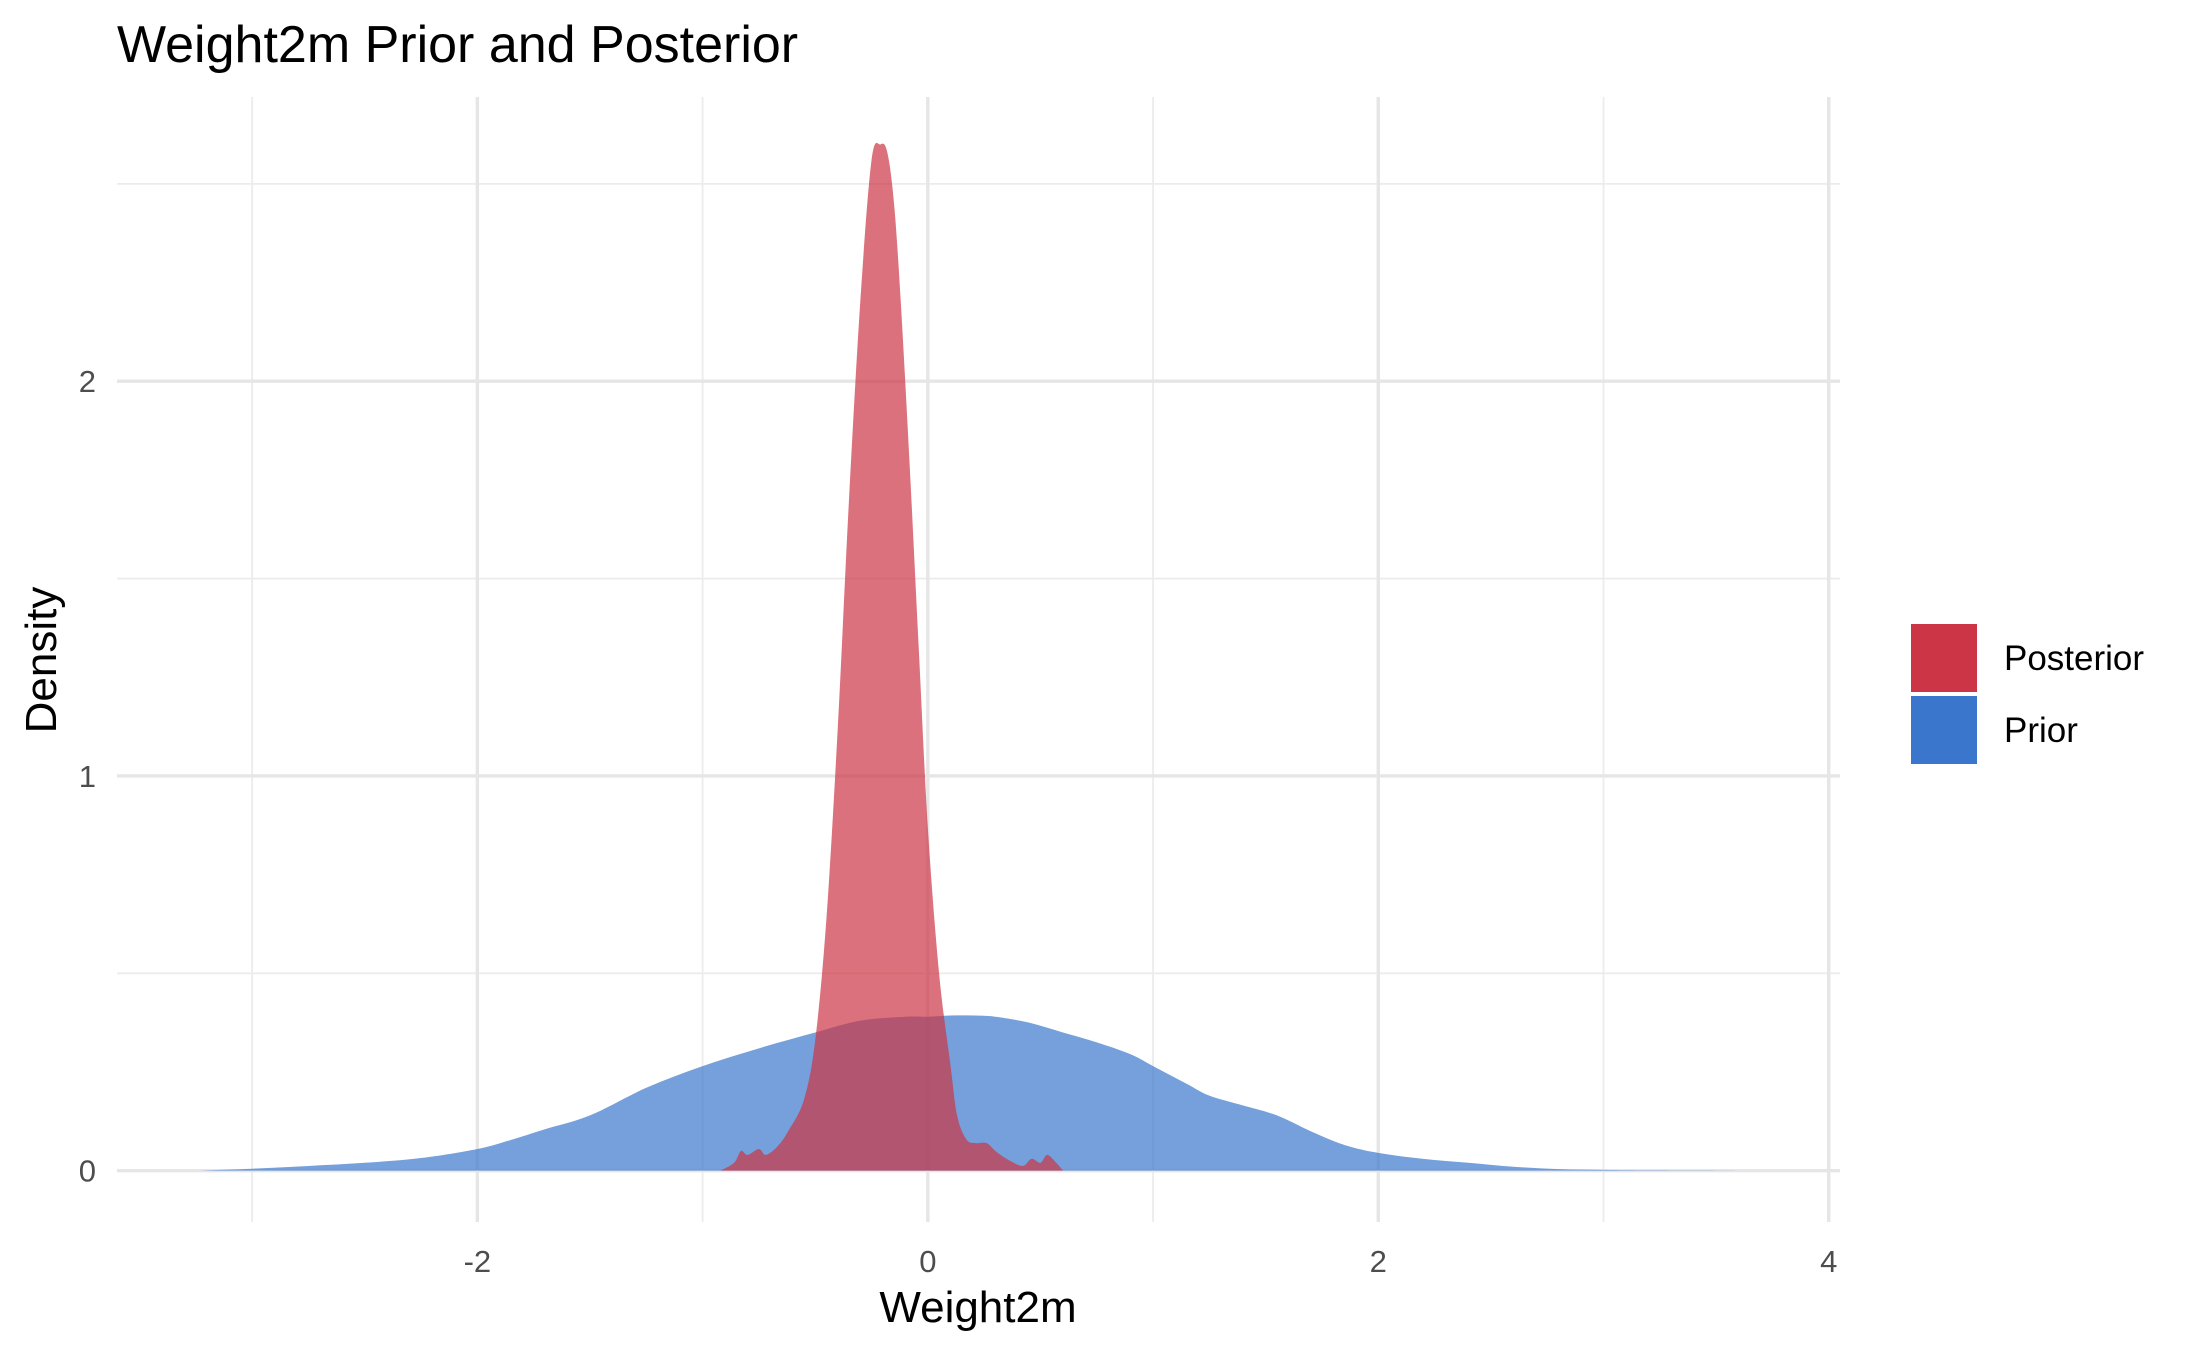 Image resolution: width=2187 pixels, height=1350 pixels. What do you see at coordinates (1944, 658) in the screenshot?
I see `posterior-legend-key` at bounding box center [1944, 658].